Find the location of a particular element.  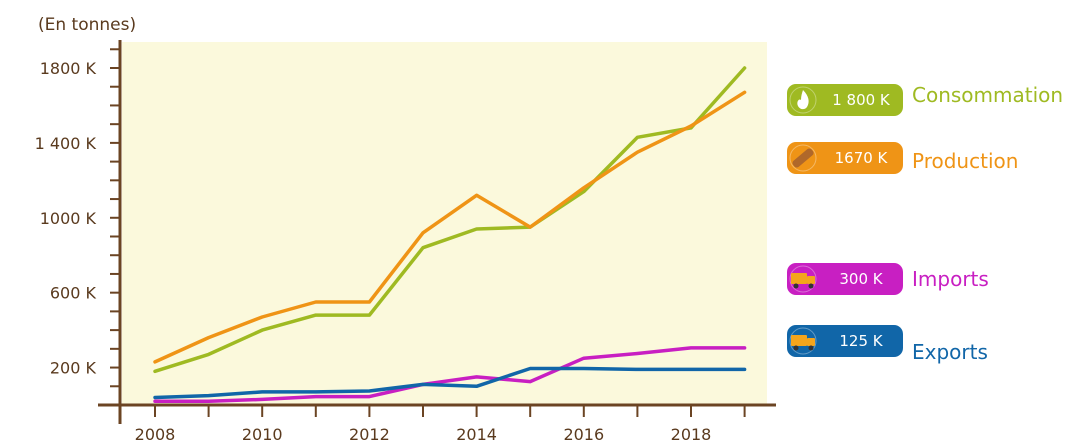

legend-item-consommation: 1 800 K Consommation is located at coordinates (925, 99).